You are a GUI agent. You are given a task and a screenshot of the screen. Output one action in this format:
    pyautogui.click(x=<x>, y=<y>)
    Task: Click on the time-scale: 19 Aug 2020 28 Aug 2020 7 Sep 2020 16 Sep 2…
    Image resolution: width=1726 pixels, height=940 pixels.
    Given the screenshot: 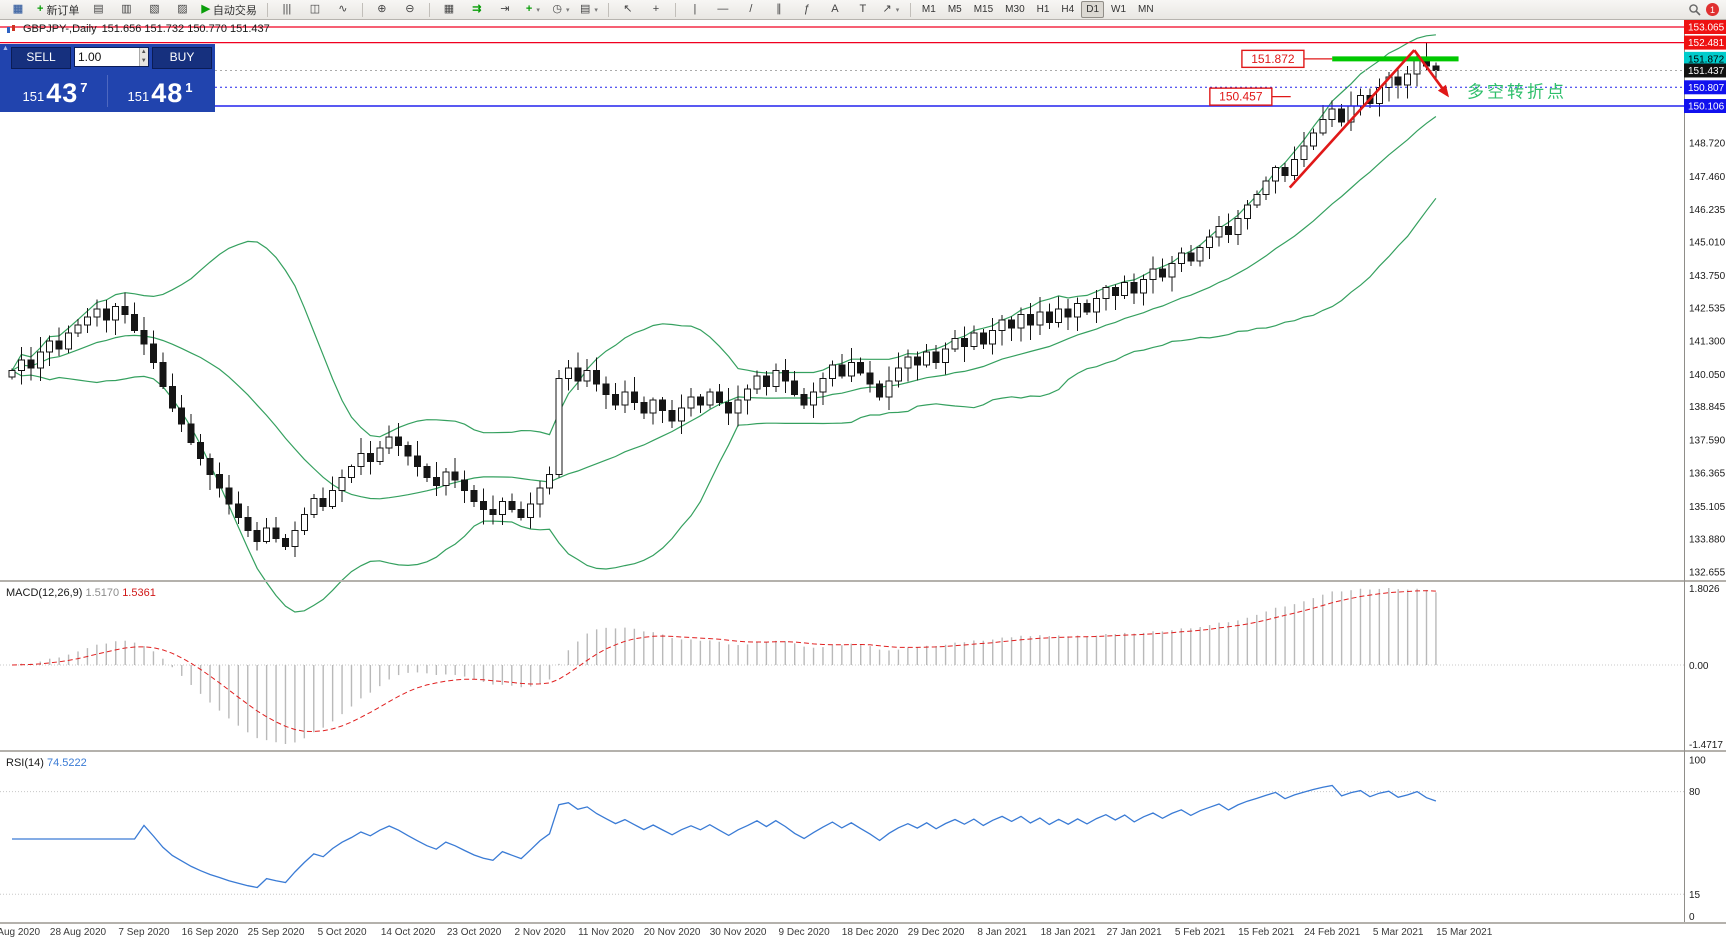 What is the action you would take?
    pyautogui.click(x=746, y=932)
    